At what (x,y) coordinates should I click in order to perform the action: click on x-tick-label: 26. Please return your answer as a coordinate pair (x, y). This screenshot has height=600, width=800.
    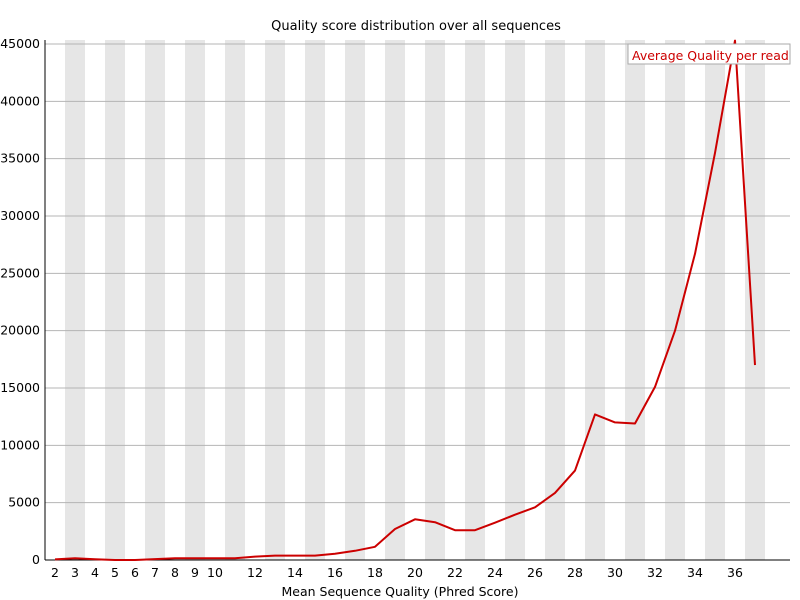
    Looking at the image, I should click on (535, 572).